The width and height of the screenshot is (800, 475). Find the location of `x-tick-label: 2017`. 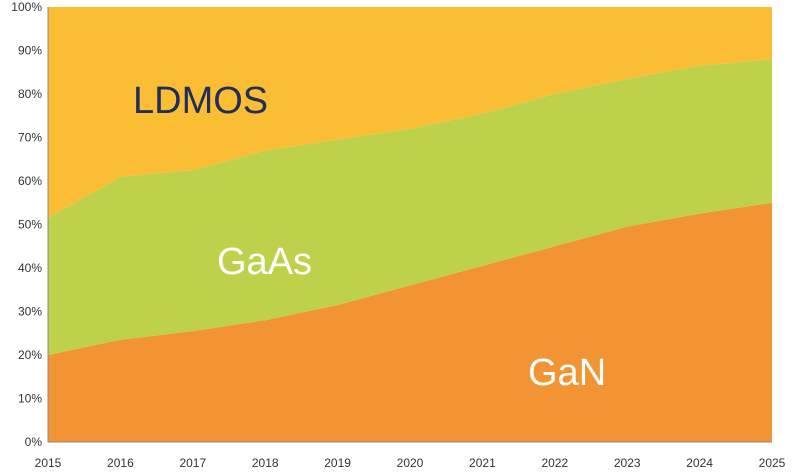

x-tick-label: 2017 is located at coordinates (192, 463).